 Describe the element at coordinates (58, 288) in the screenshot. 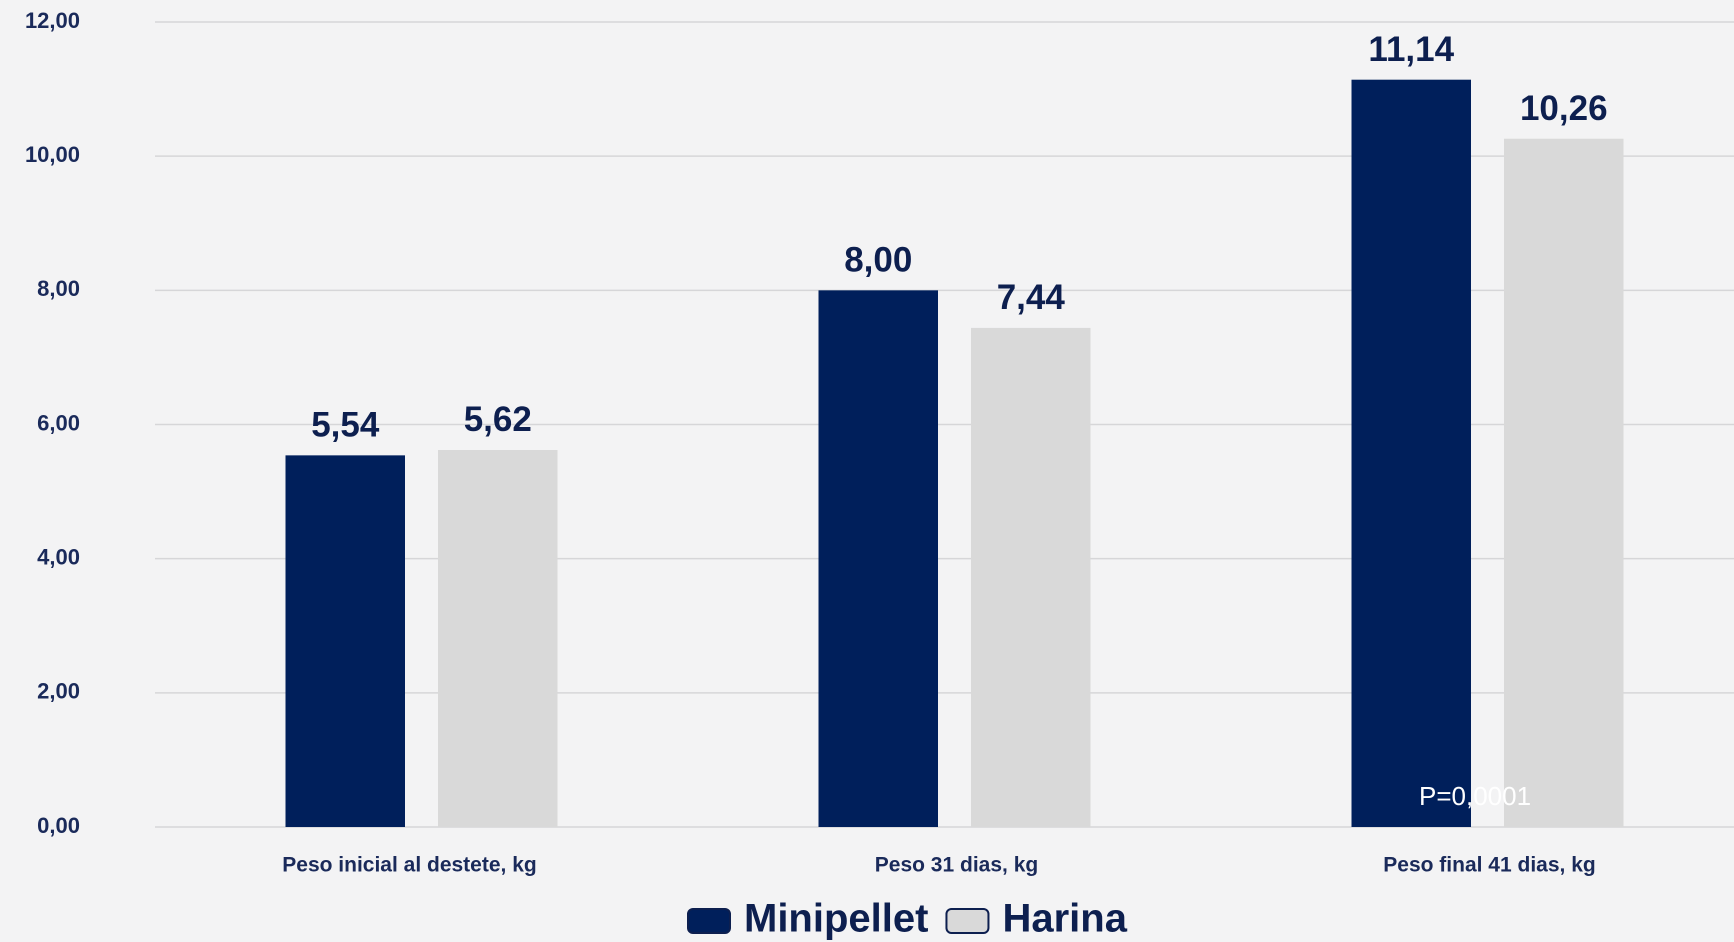

I see `y-tick-label: 8,00` at that location.